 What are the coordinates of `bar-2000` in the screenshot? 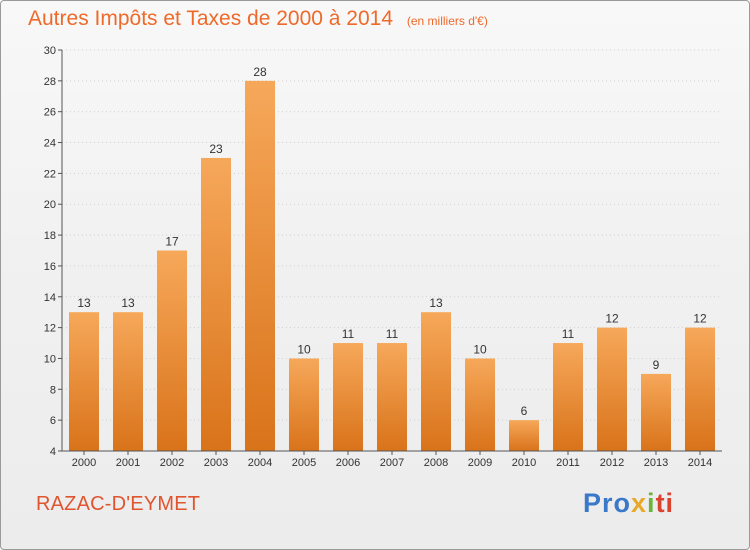 It's located at (84, 381).